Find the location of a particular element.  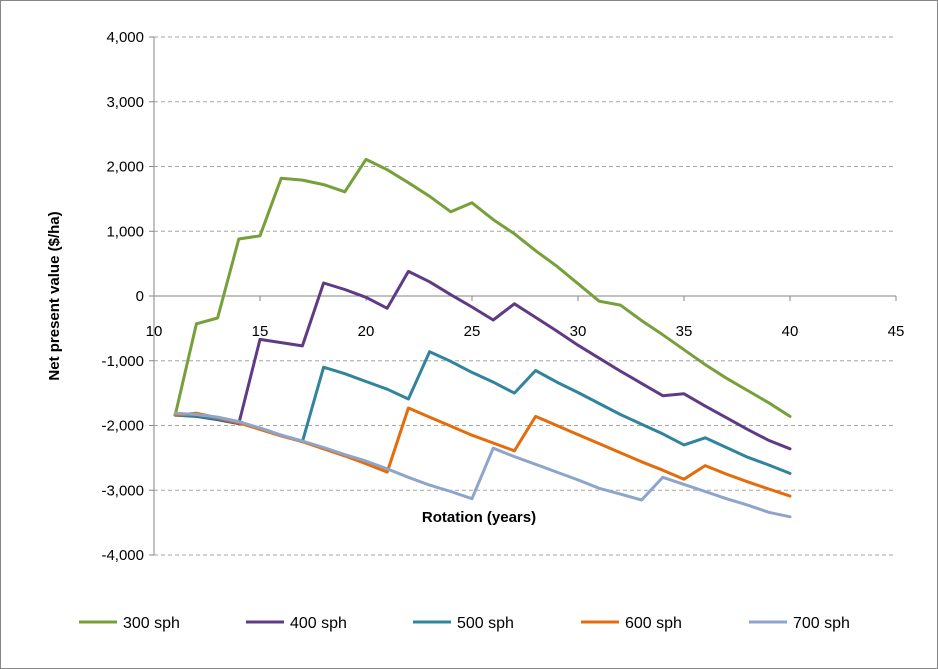

series-line-600-sph is located at coordinates (482, 452).